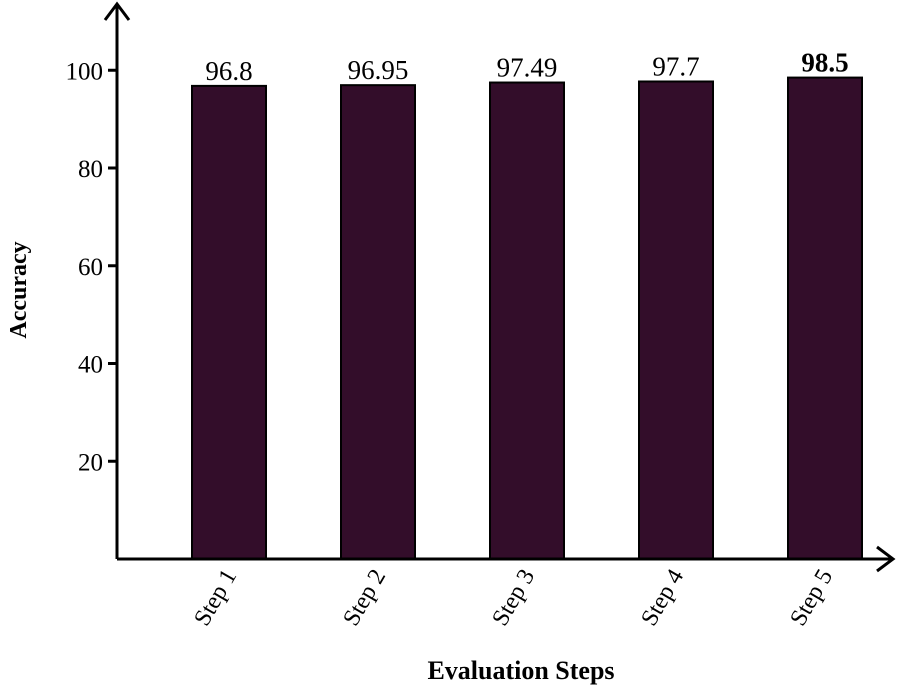 The height and width of the screenshot is (687, 902). Describe the element at coordinates (811, 598) in the screenshot. I see `x-category-label: Step 5` at that location.